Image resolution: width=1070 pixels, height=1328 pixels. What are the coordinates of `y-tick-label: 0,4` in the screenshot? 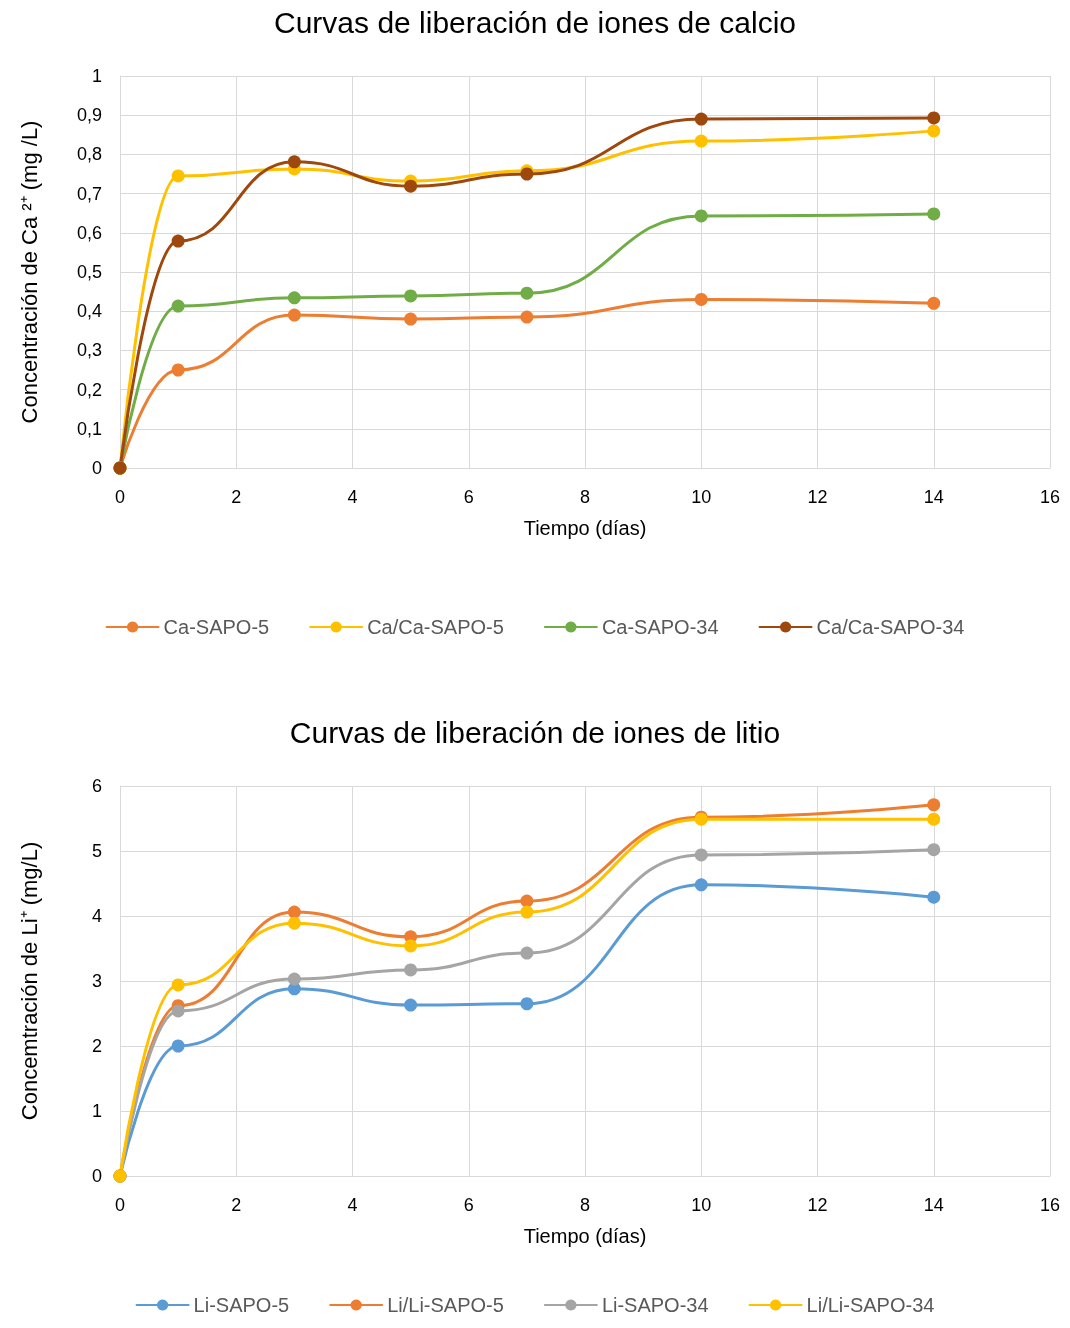 It's located at (89, 311).